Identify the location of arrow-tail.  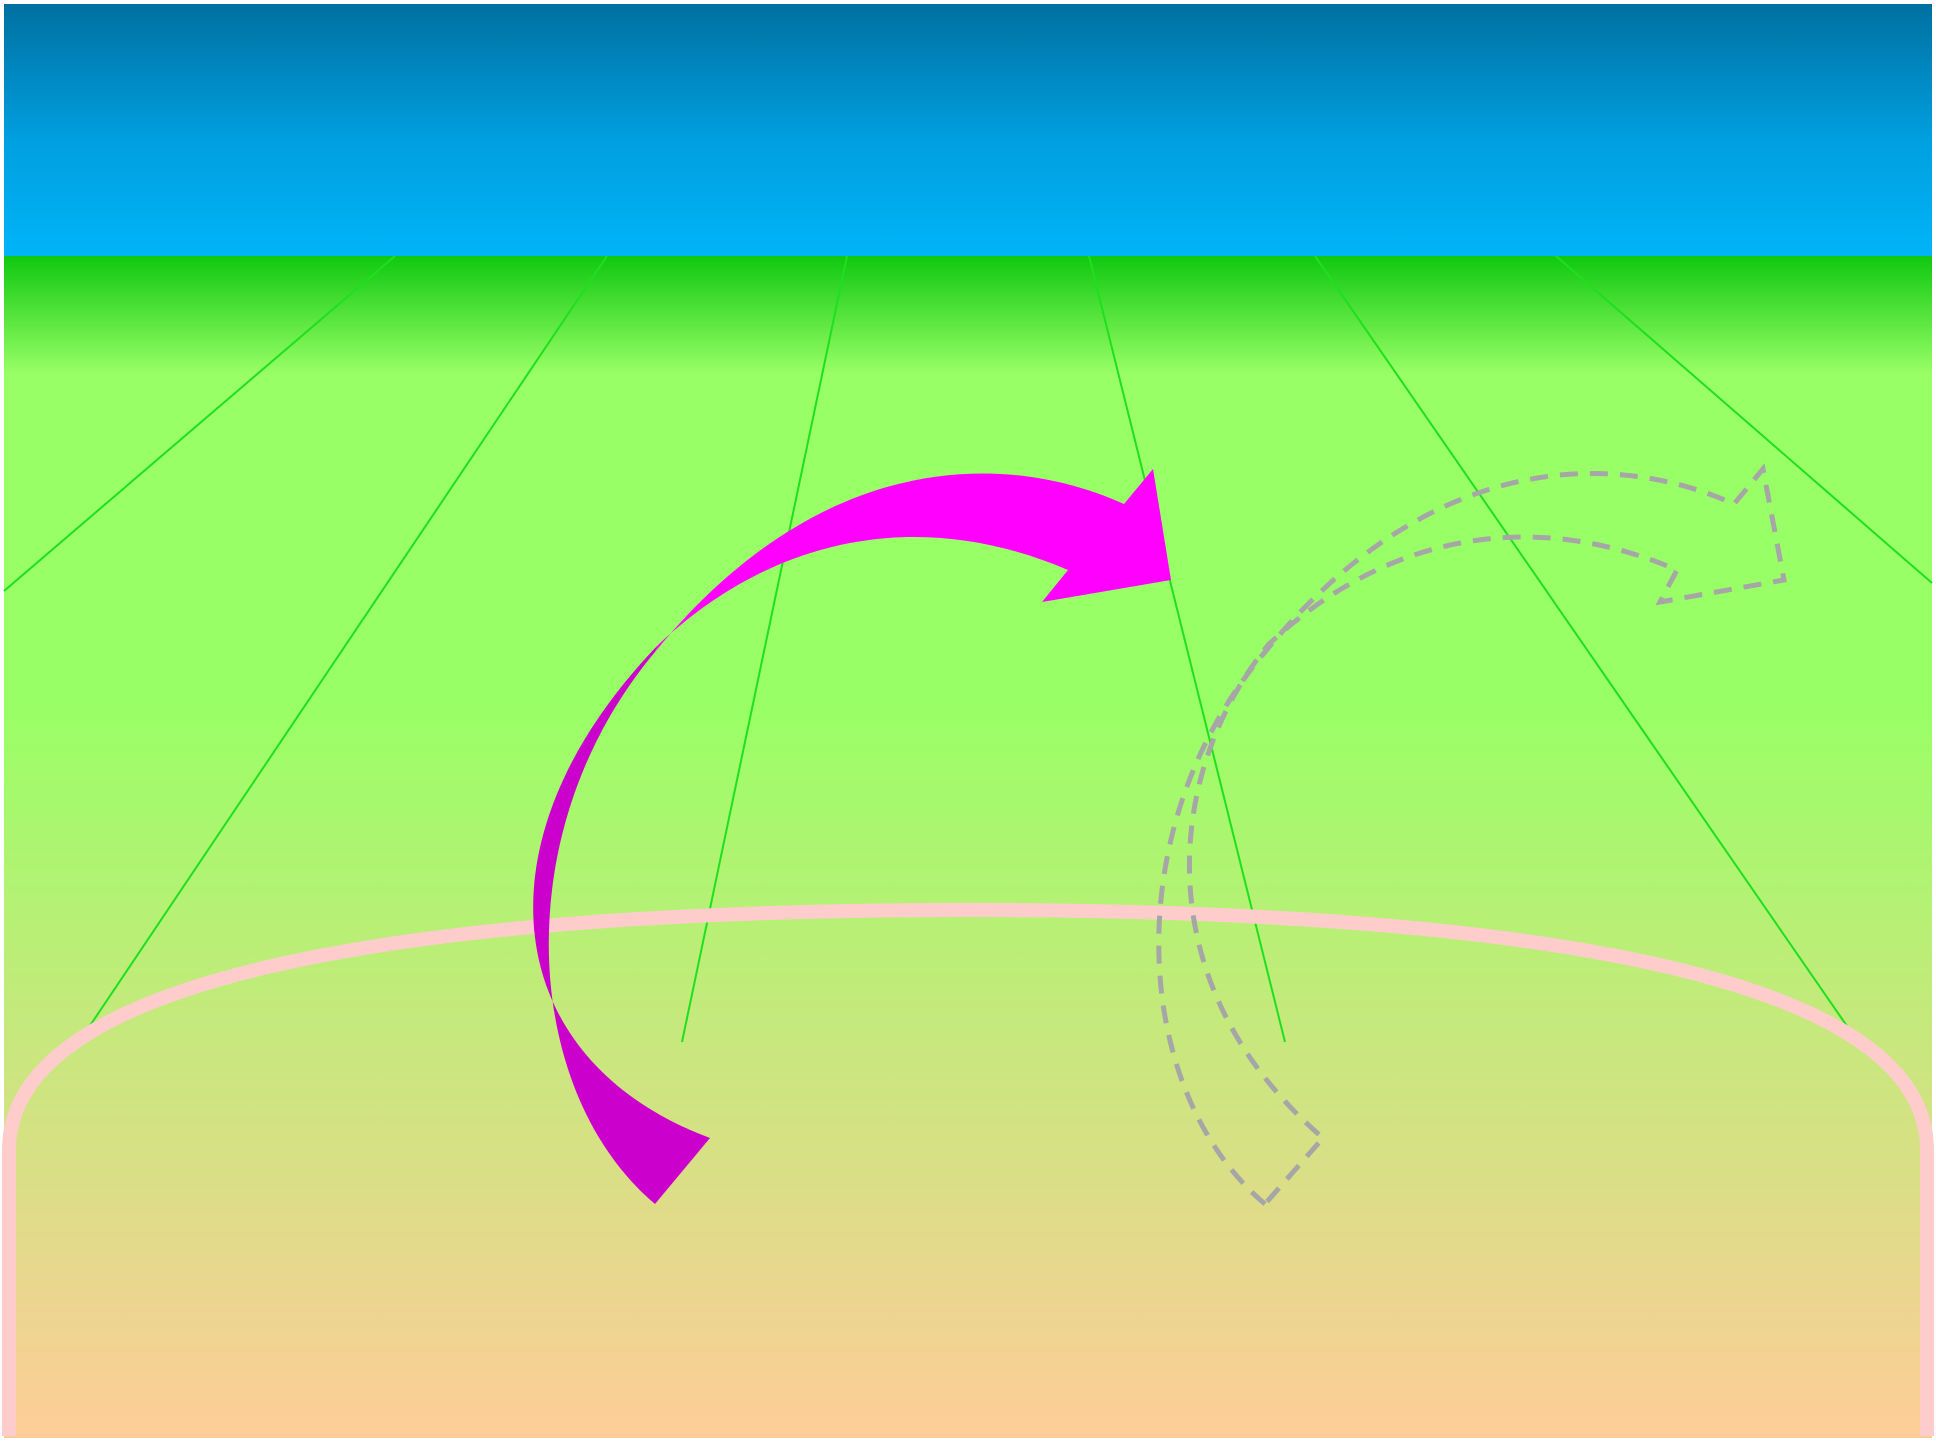
(621, 924).